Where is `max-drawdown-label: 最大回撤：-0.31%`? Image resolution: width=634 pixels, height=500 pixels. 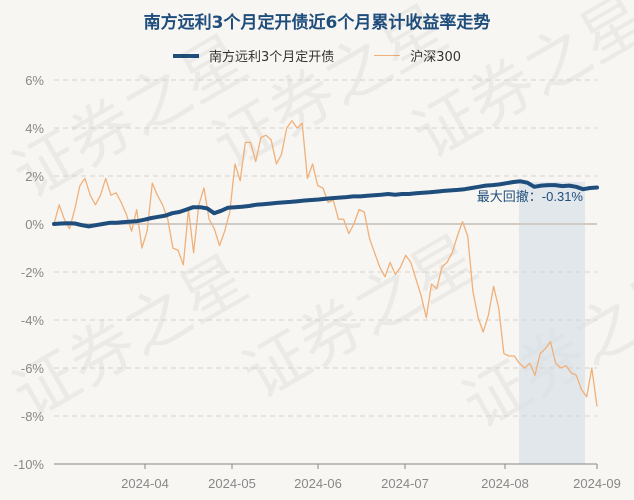
max-drawdown-label: 最大回撤：-0.31% is located at coordinates (530, 196).